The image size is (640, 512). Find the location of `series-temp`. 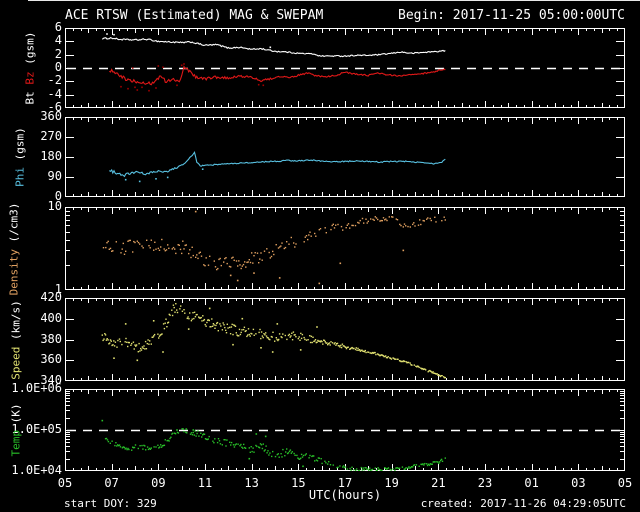

series-temp is located at coordinates (275, 450).